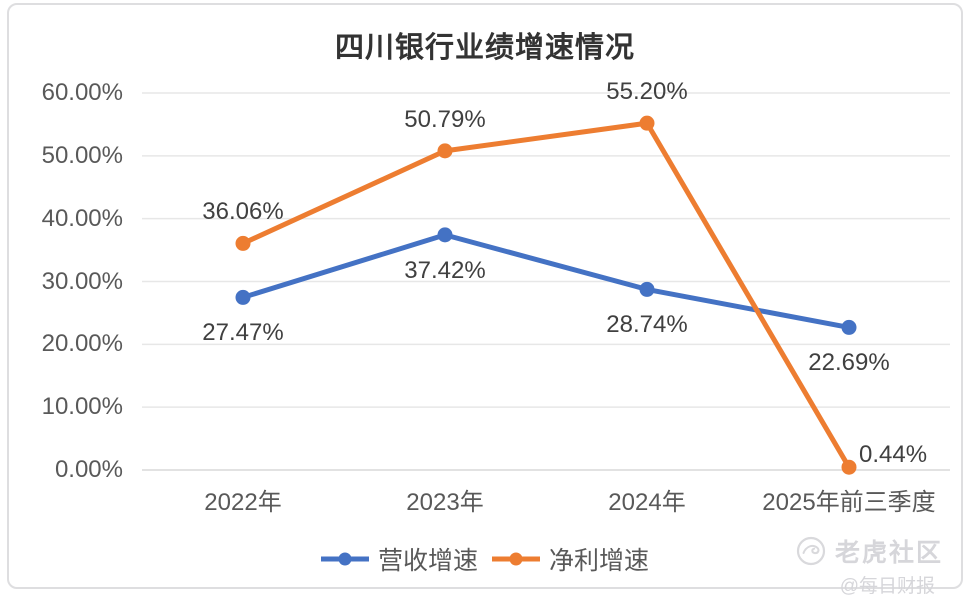  I want to click on y-axis-tick: 40.00%, so click(82, 218).